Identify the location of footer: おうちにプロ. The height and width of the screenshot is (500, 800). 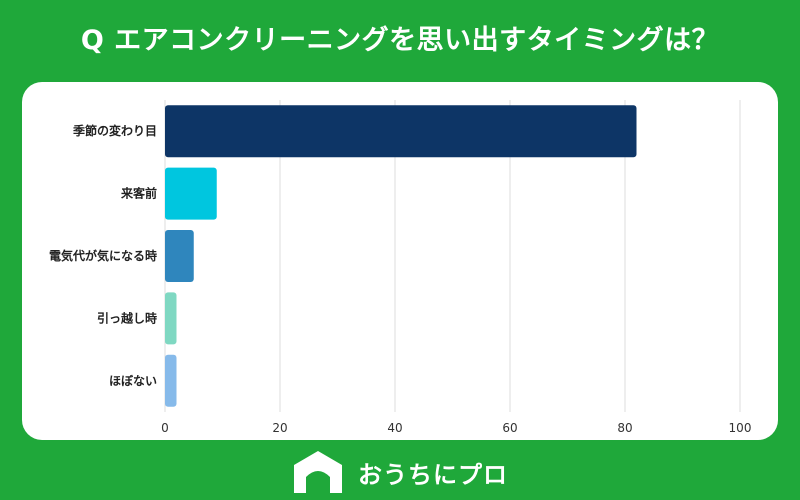
(400, 472).